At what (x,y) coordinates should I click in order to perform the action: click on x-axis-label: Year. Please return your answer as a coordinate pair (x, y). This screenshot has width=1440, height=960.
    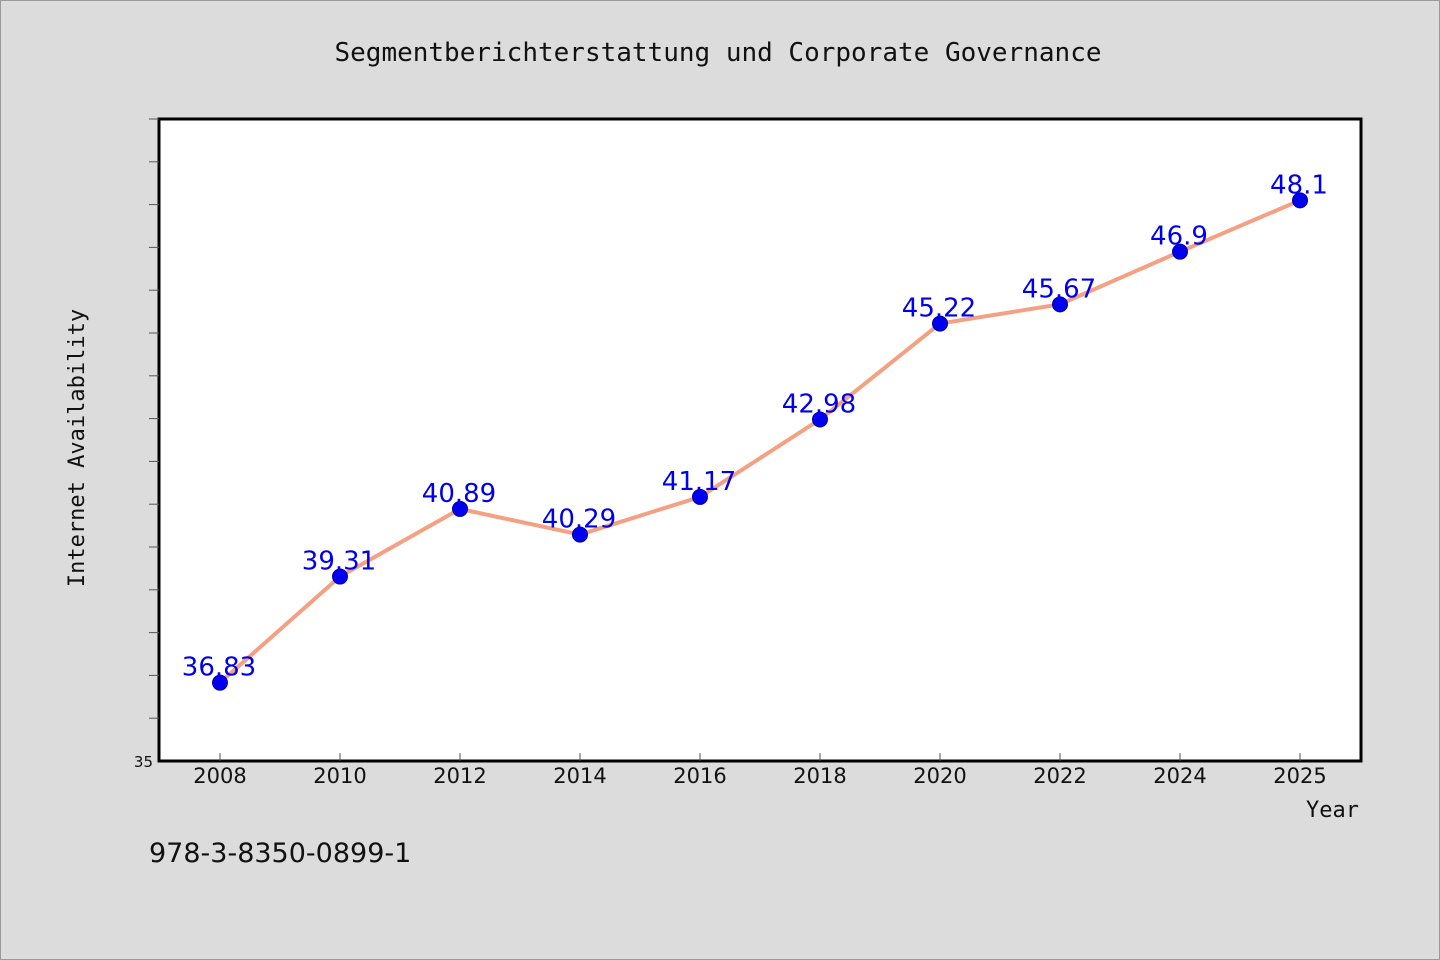
    Looking at the image, I should click on (1332, 810).